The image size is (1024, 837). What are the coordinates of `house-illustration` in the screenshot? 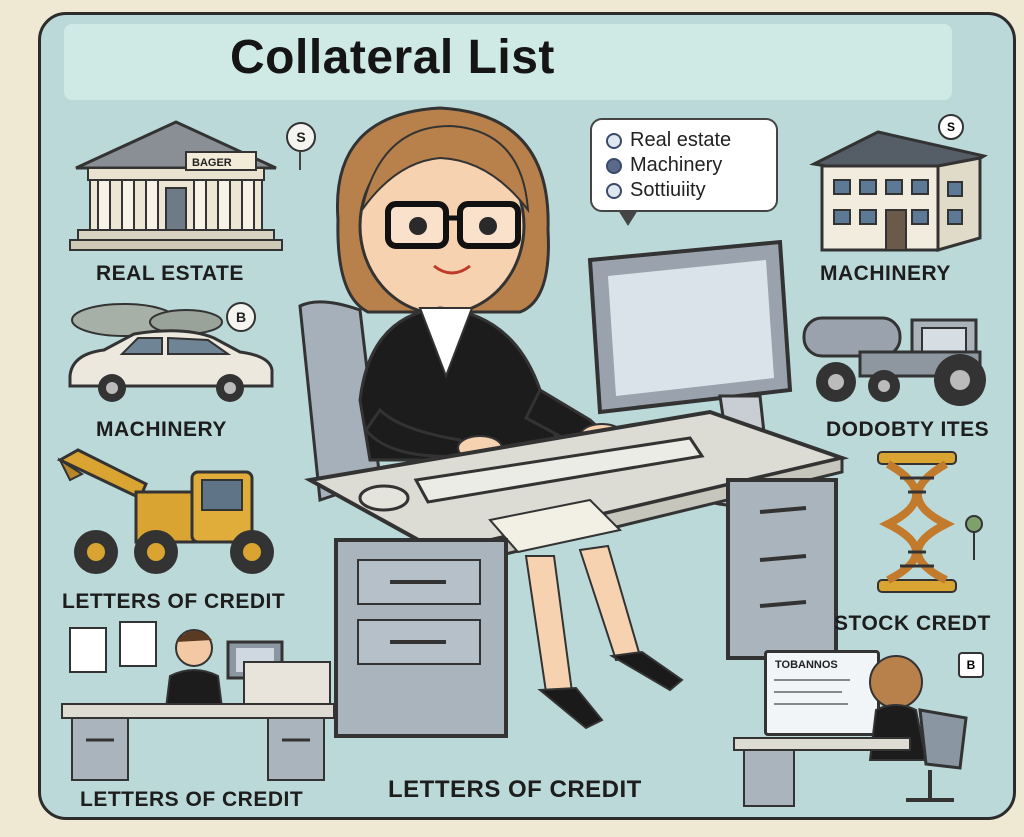 It's located at (898, 191).